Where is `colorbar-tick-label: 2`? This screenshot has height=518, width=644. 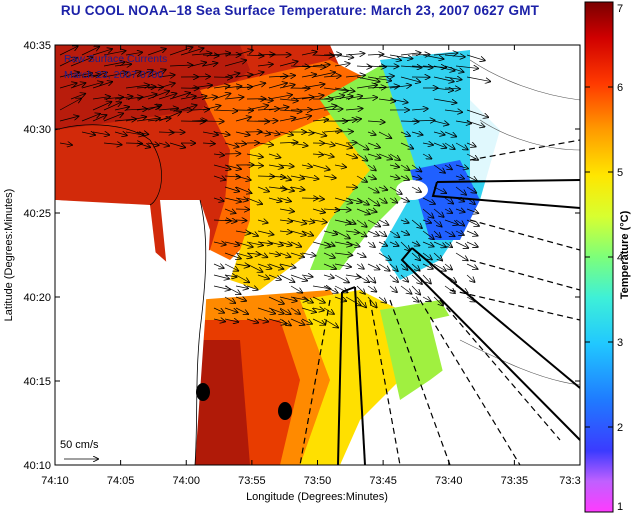 colorbar-tick-label: 2 is located at coordinates (620, 428).